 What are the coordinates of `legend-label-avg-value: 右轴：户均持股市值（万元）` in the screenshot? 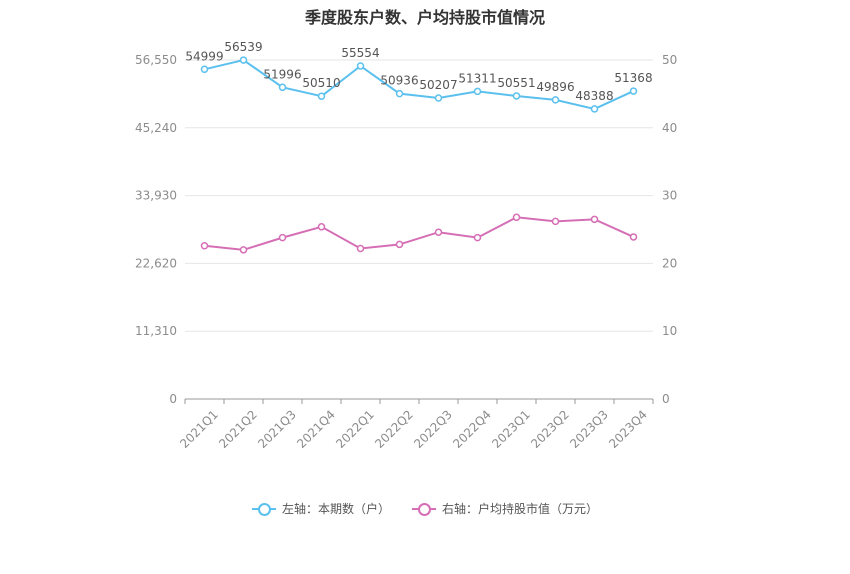 It's located at (520, 509).